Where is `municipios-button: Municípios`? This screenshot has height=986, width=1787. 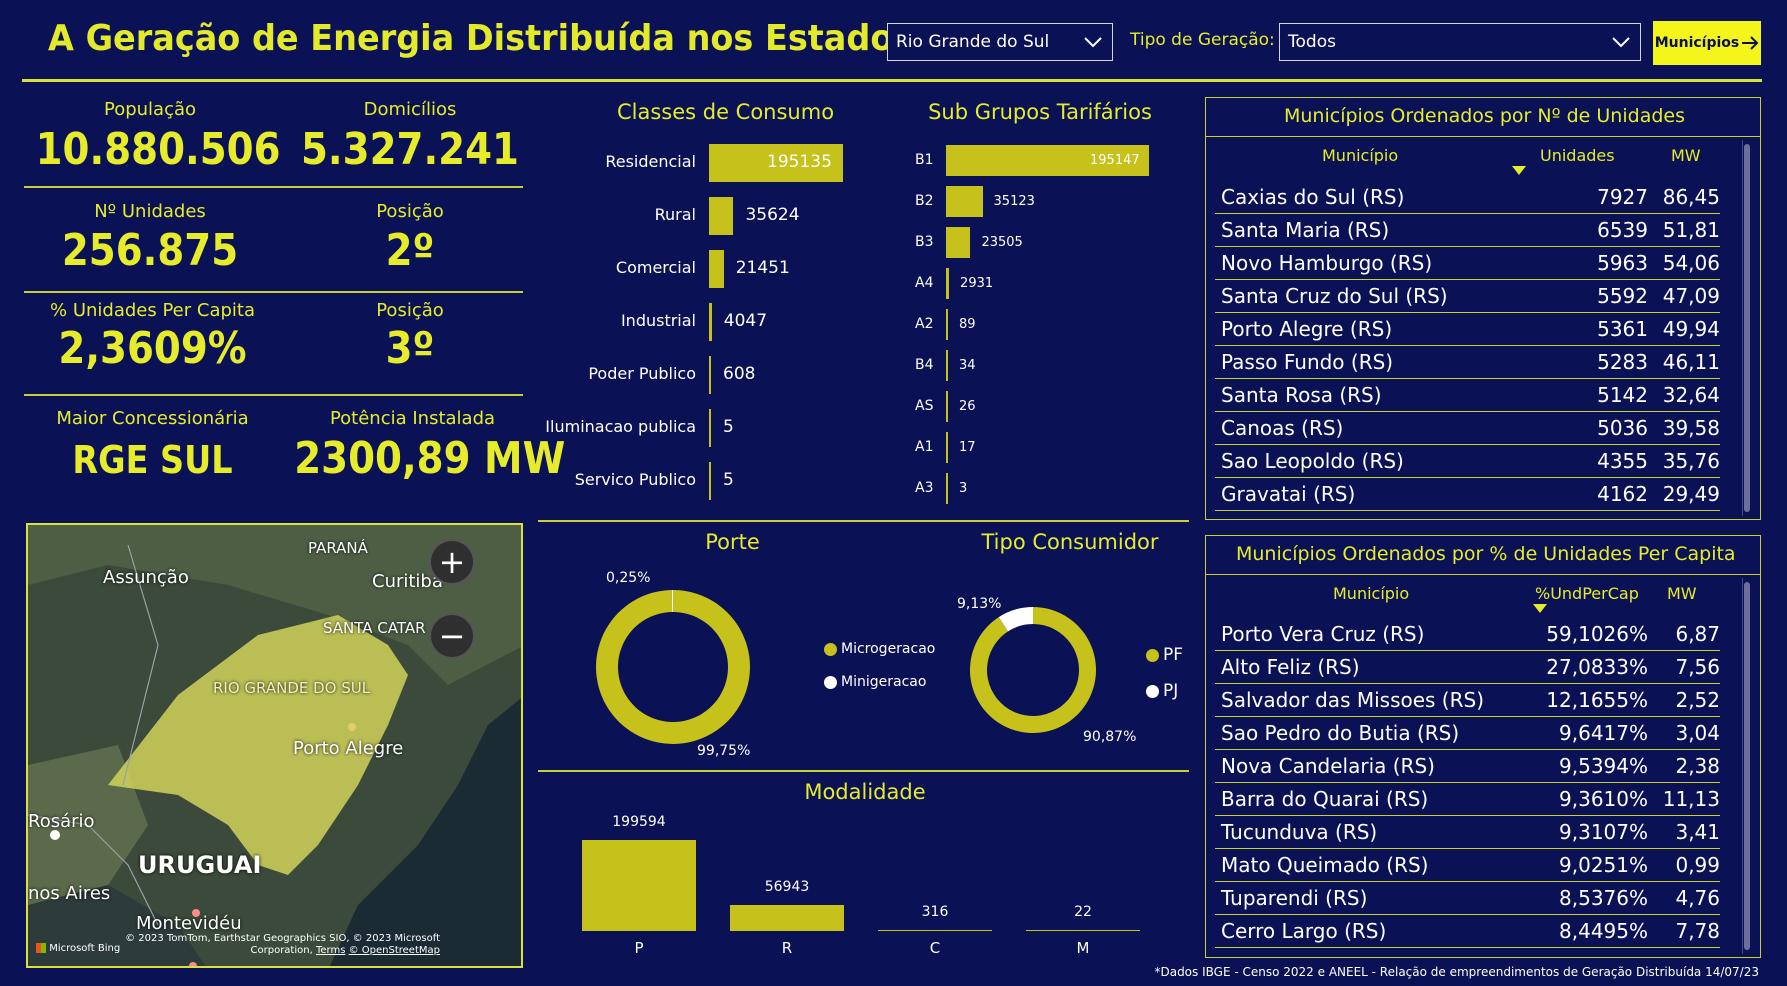
municipios-button: Municípios is located at coordinates (1707, 43).